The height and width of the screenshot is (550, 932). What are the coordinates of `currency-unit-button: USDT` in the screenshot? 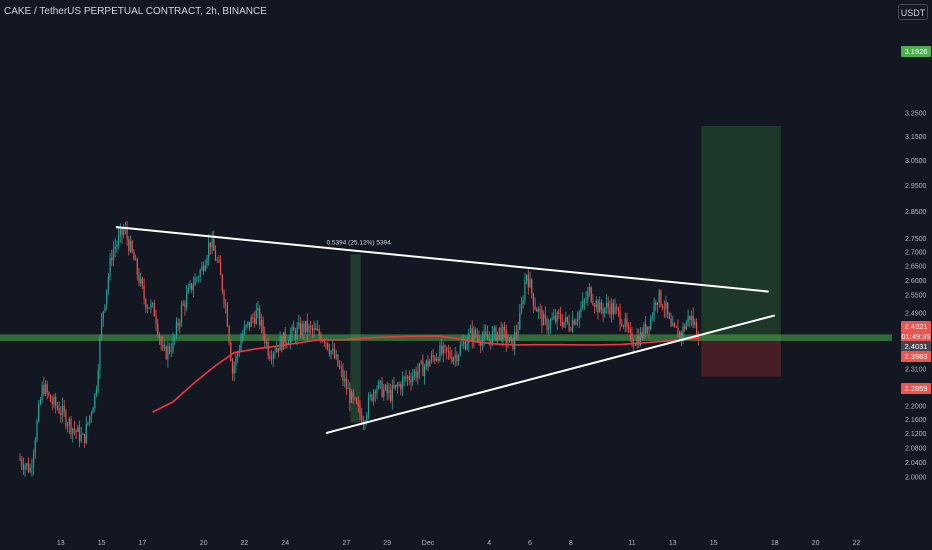 It's located at (913, 12).